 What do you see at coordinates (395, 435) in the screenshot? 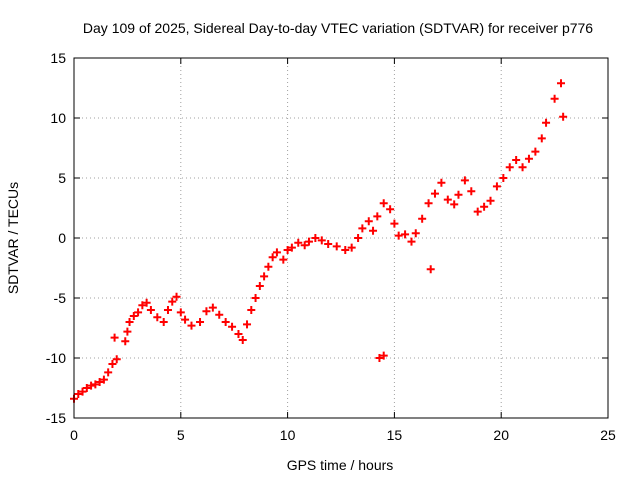
I see `x-tick-label: 15` at bounding box center [395, 435].